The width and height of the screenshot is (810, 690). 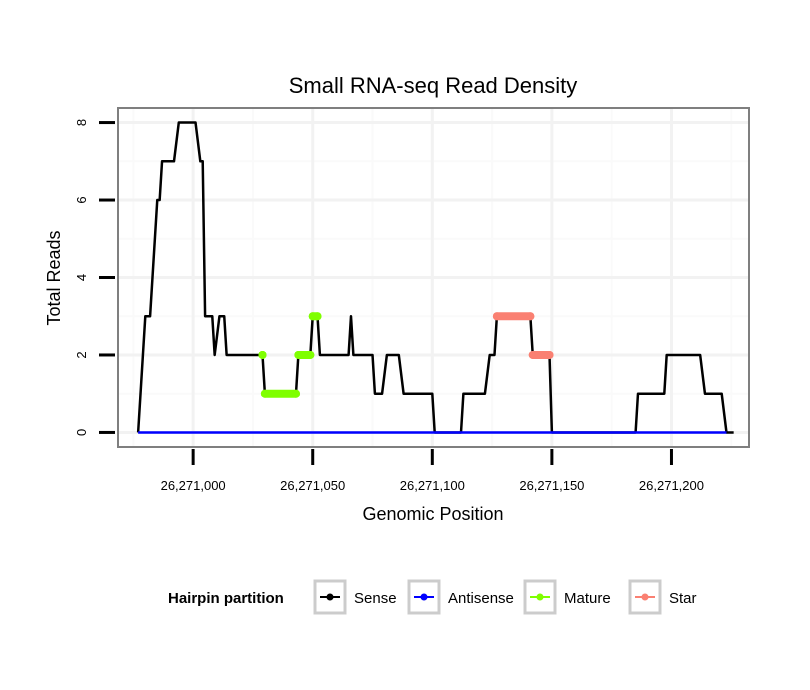 I want to click on y-tick-label: 6, so click(x=81, y=199).